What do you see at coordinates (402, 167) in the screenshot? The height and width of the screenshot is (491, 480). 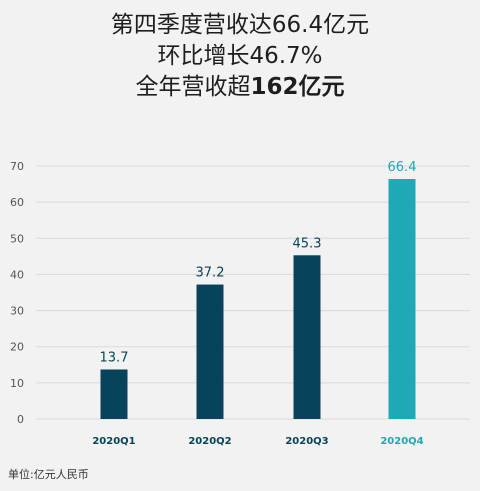 I see `data-label: 66.4` at bounding box center [402, 167].